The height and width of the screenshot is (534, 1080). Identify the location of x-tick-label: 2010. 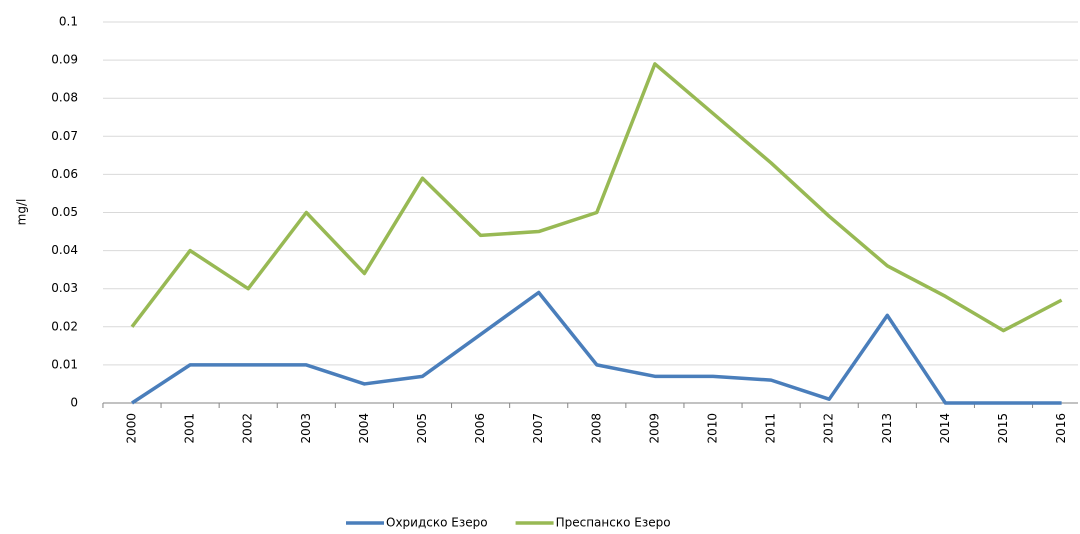
(713, 428).